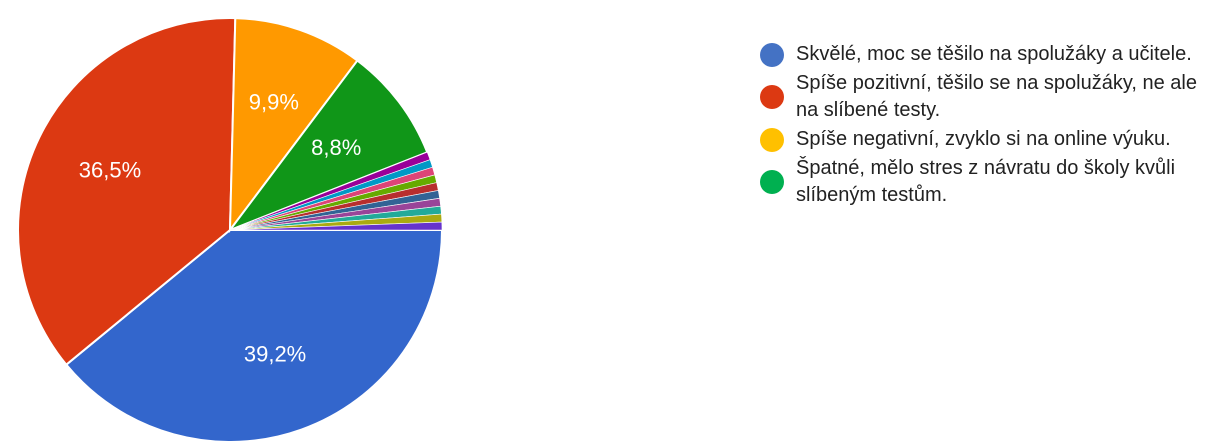 This screenshot has height=441, width=1219. What do you see at coordinates (274, 102) in the screenshot?
I see `slice-value-label: 9,9%` at bounding box center [274, 102].